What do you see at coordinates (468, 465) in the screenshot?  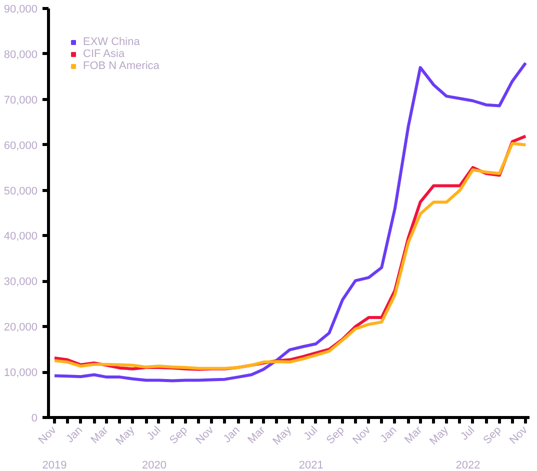 I see `text: 2022` at bounding box center [468, 465].